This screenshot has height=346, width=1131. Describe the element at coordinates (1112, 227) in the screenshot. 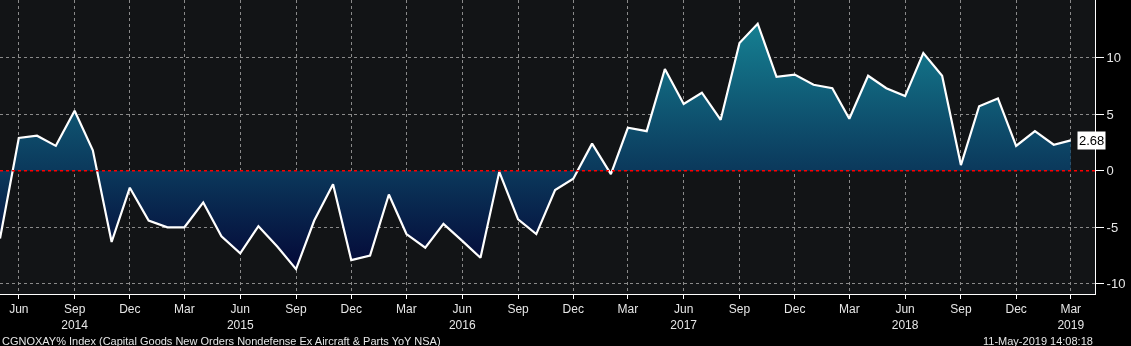

I see `y-tick-label: -5` at that location.